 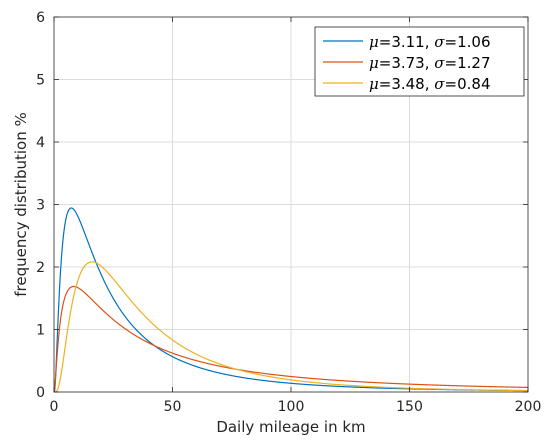 I want to click on legend-entry: μ=3.48, σ=0.84, so click(x=429, y=84).